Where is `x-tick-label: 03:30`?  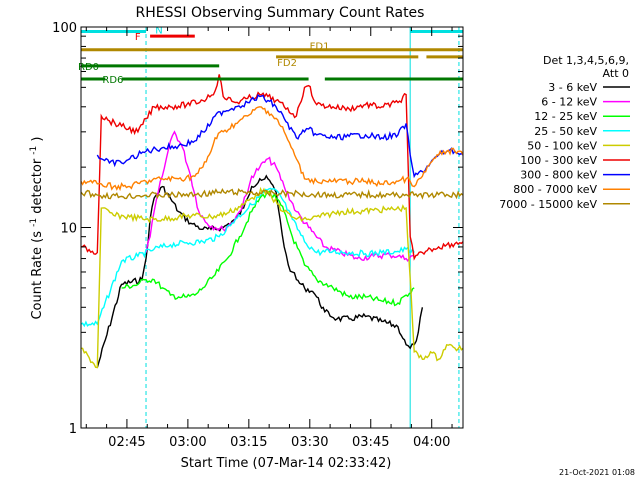
x-tick-label: 03:30 is located at coordinates (309, 442).